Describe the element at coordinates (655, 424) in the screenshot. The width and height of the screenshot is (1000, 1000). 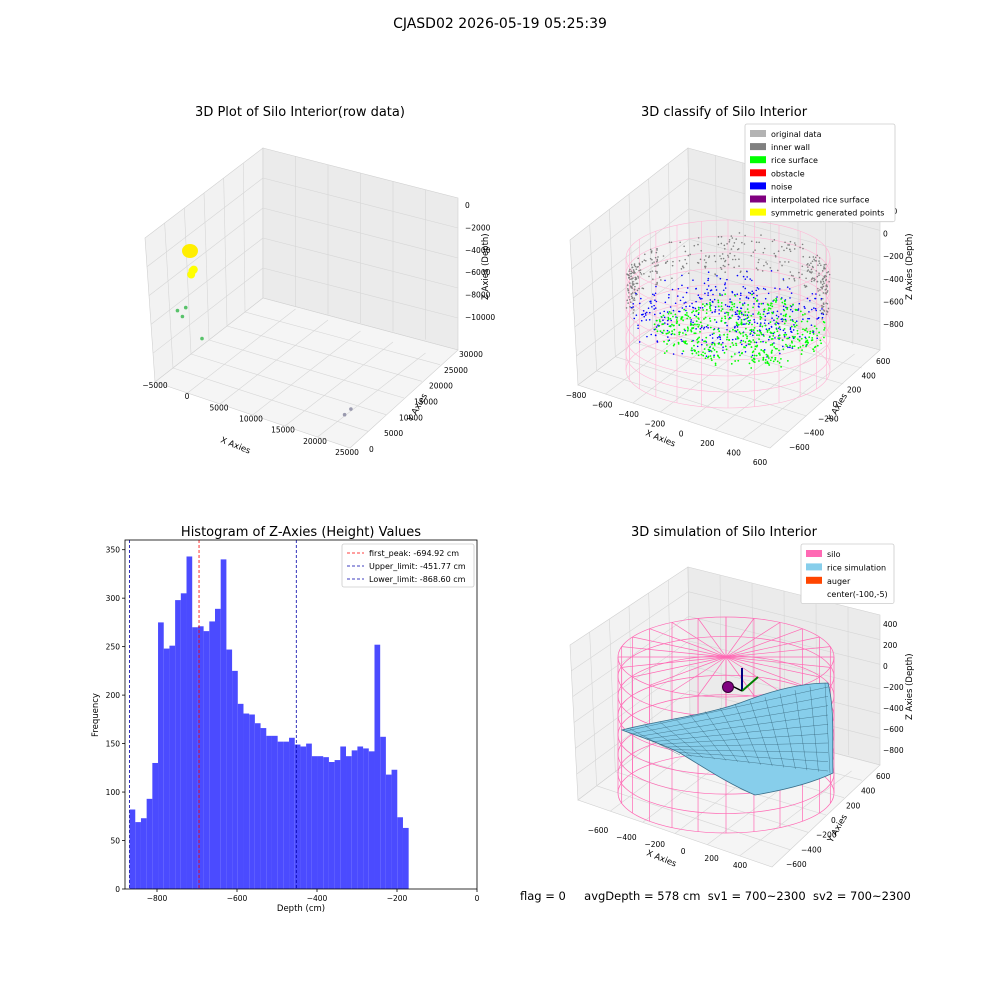
I see `tick-label: −200` at that location.